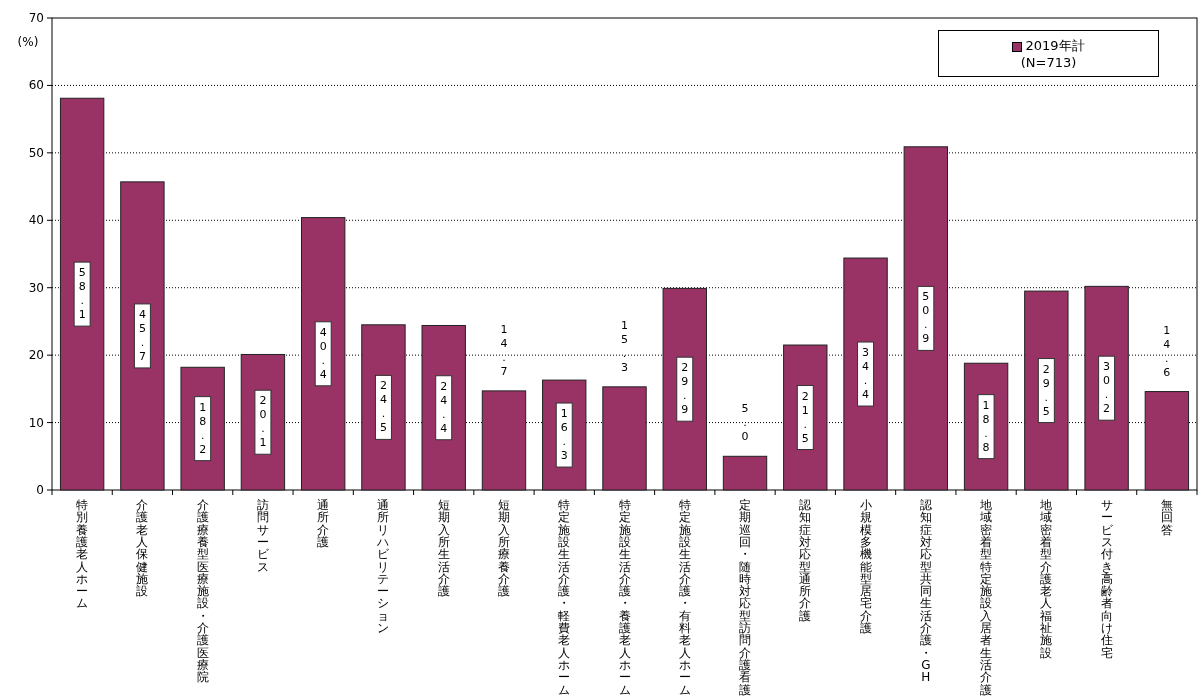 This screenshot has width=1198, height=697. What do you see at coordinates (564, 435) in the screenshot?
I see `data-label: 16.3` at bounding box center [564, 435].